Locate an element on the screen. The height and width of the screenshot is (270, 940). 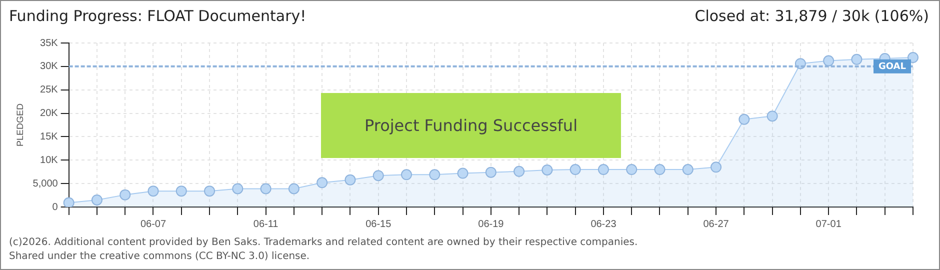
y-tick-label: 25K is located at coordinates (49, 90).